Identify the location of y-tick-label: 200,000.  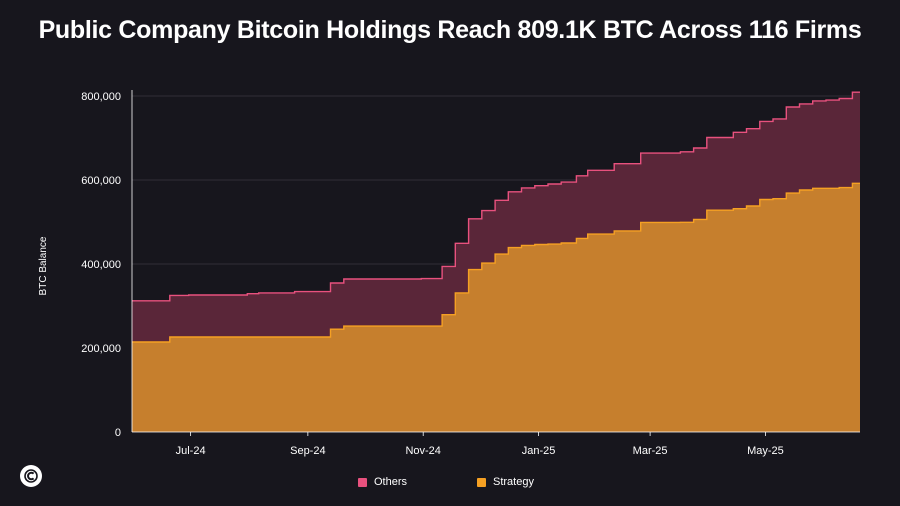
(101, 349).